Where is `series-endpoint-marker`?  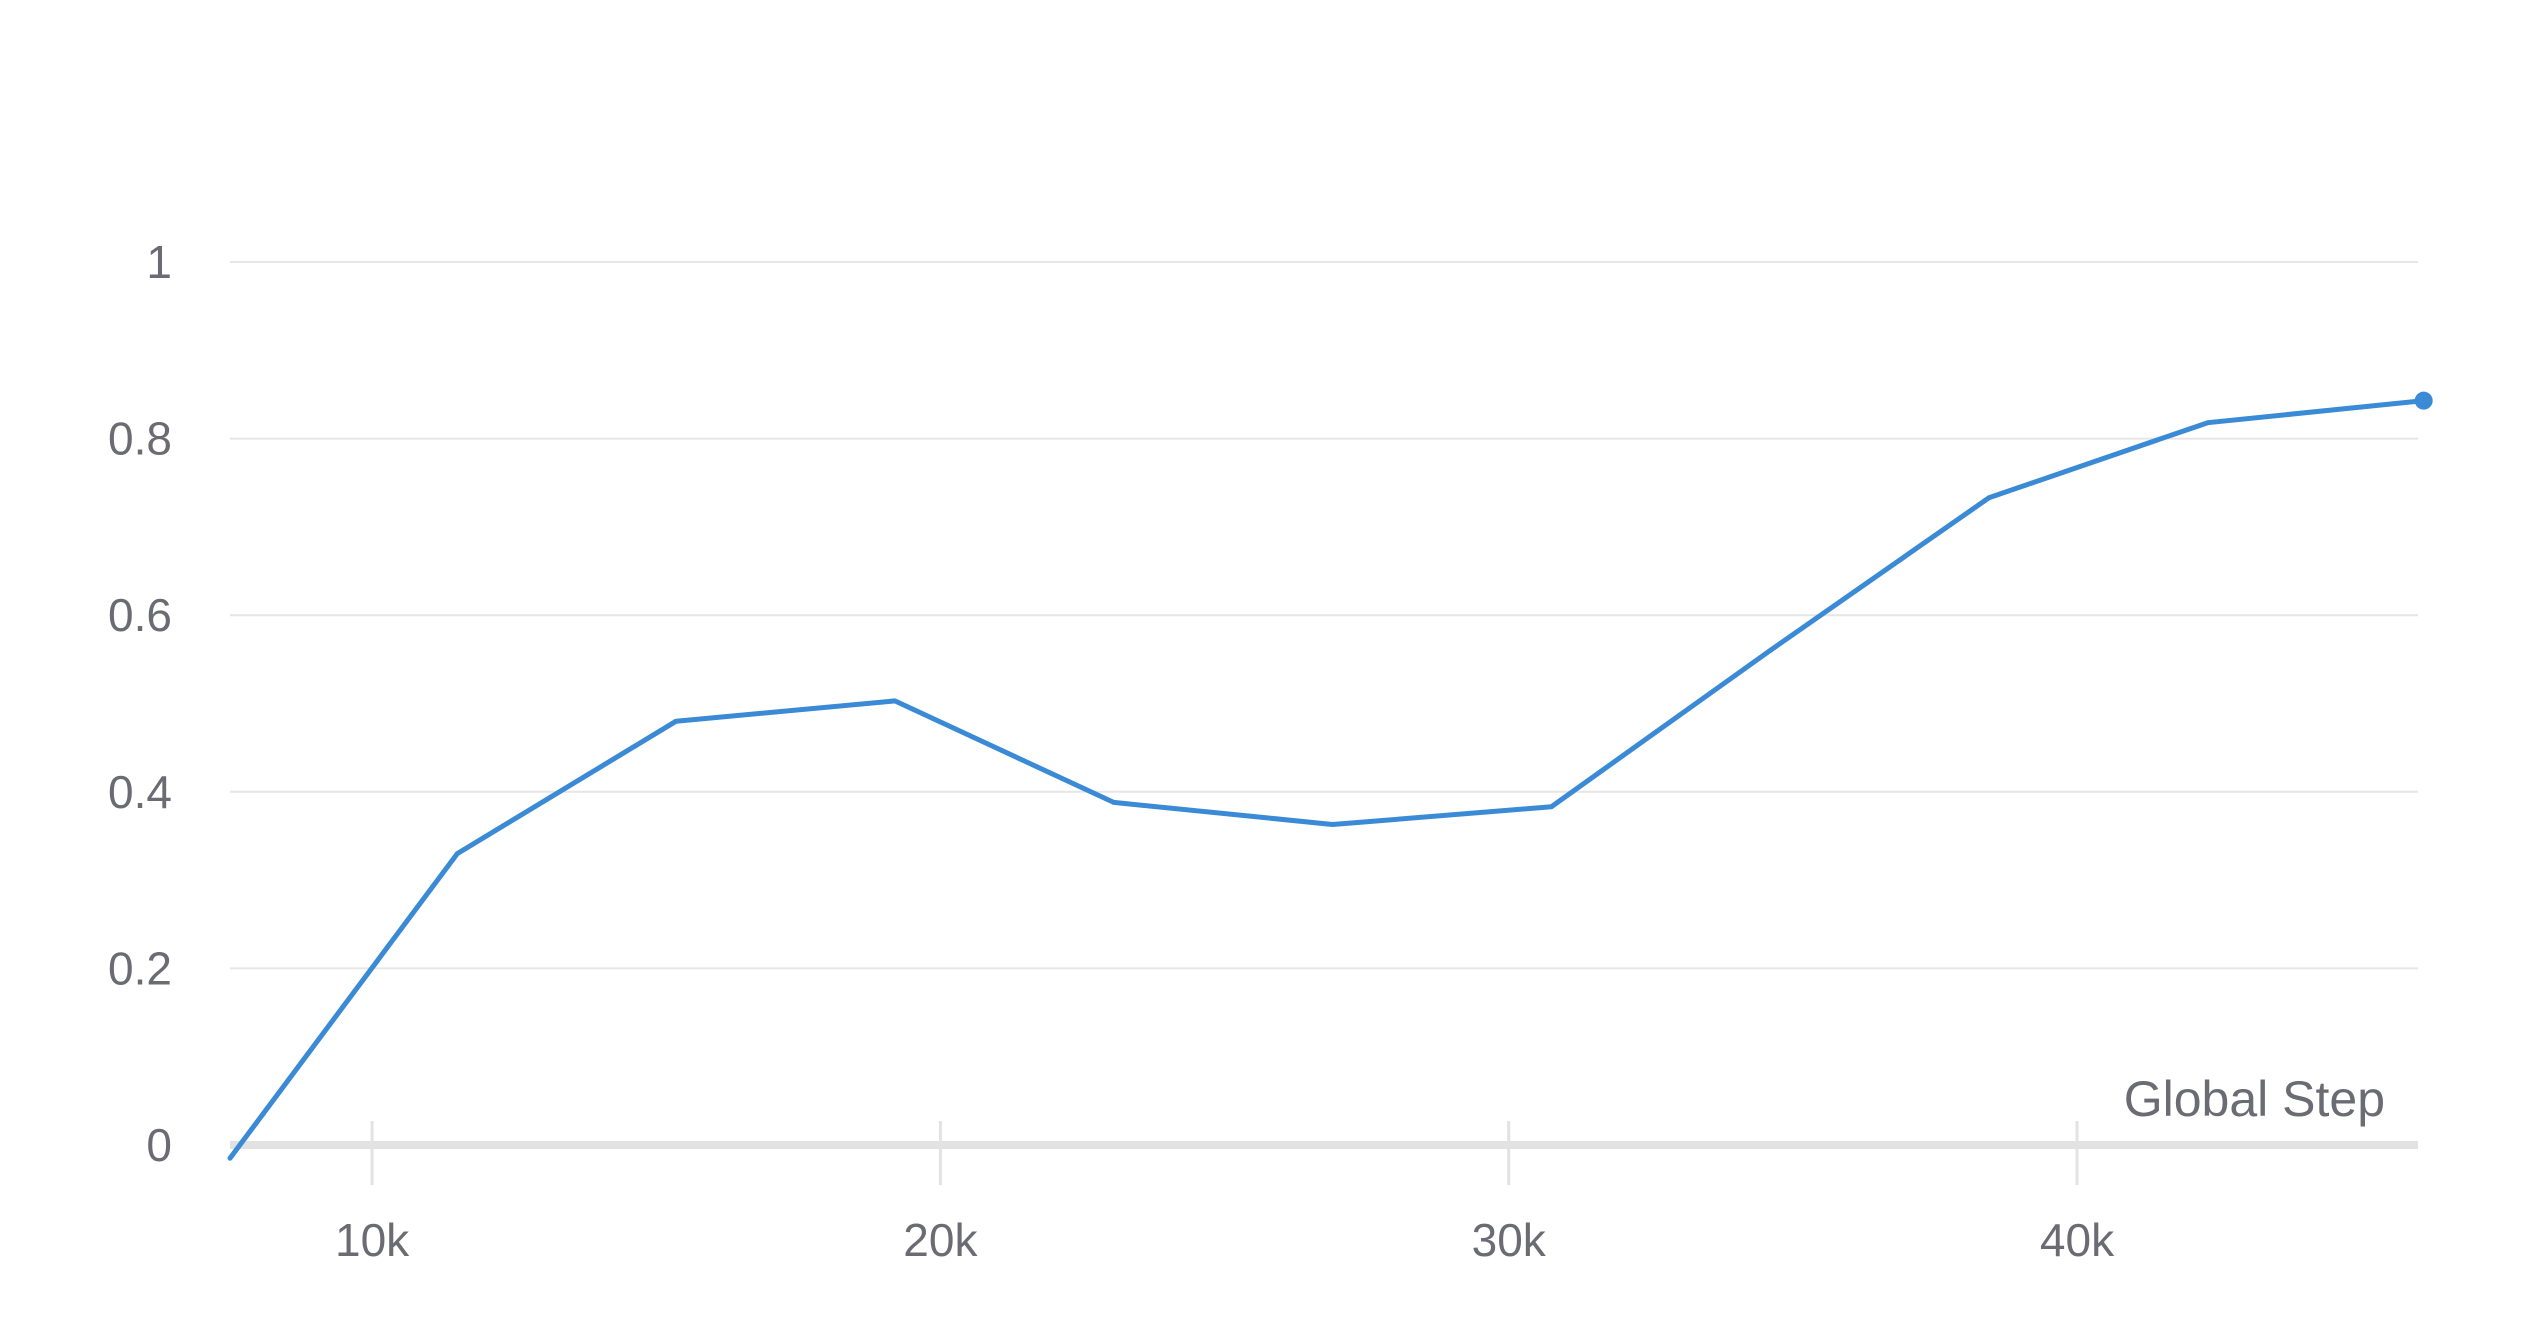
series-endpoint-marker is located at coordinates (2423, 400).